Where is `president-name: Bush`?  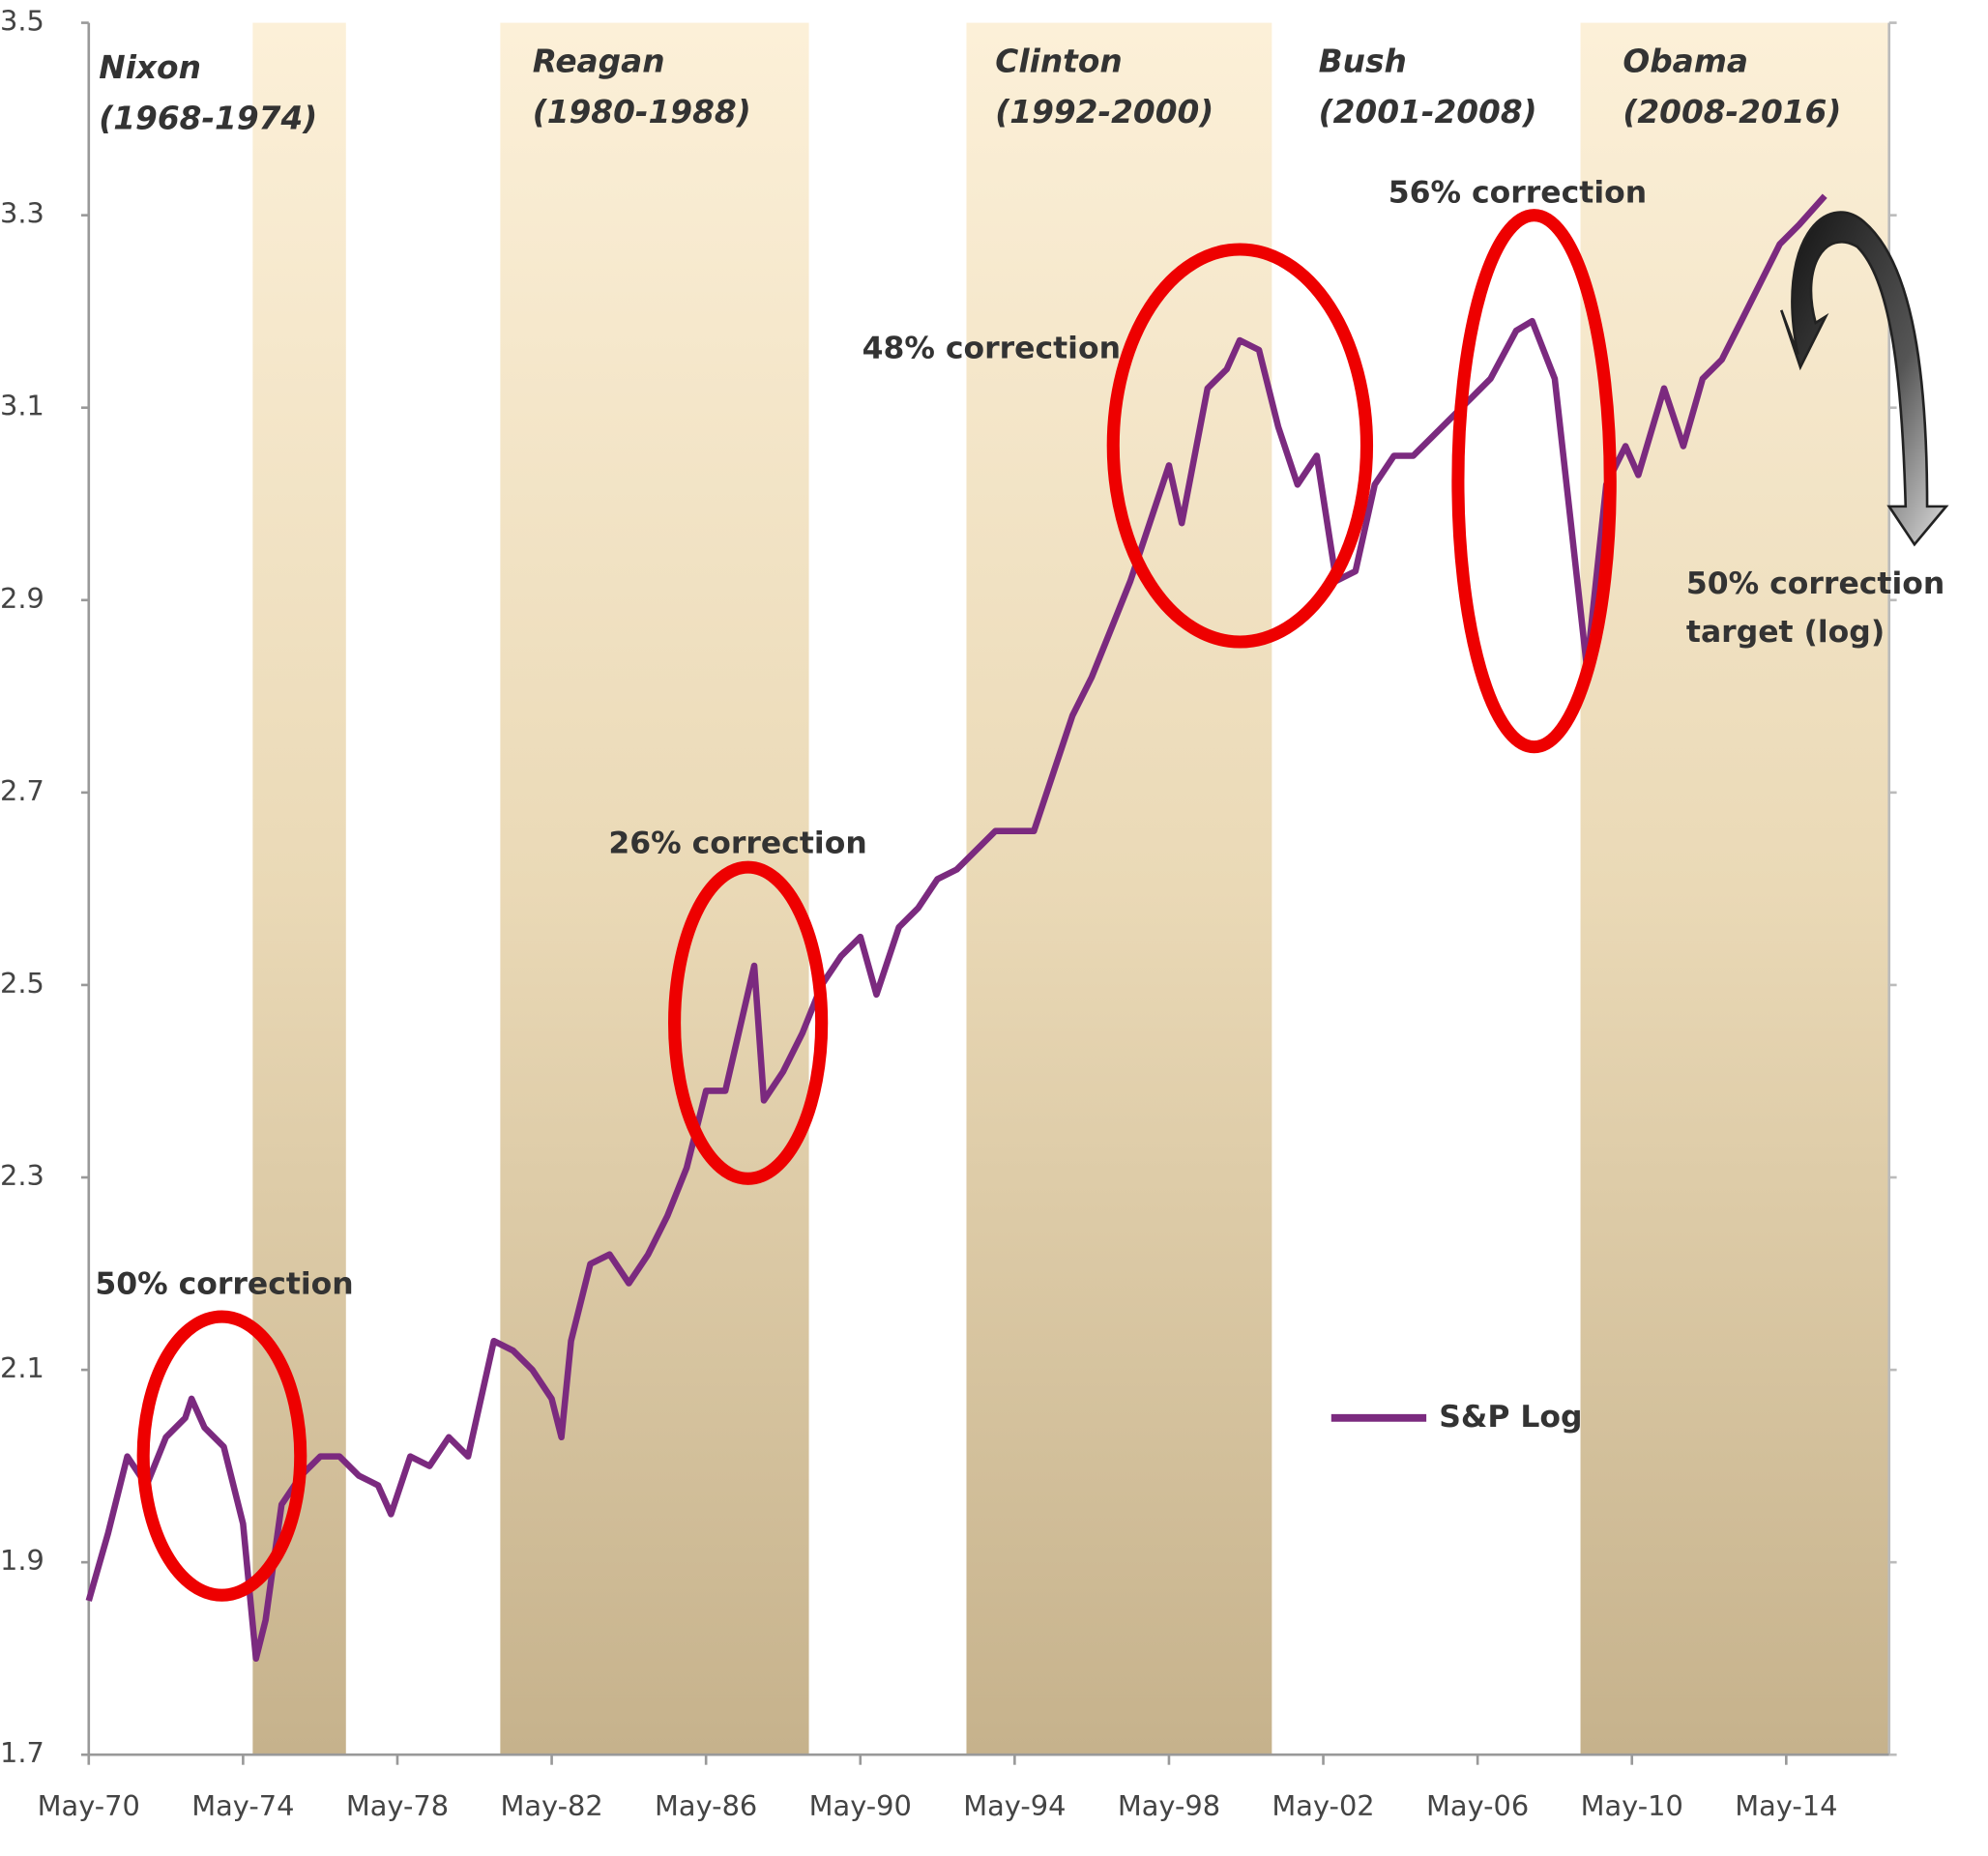 president-name: Bush is located at coordinates (1363, 61).